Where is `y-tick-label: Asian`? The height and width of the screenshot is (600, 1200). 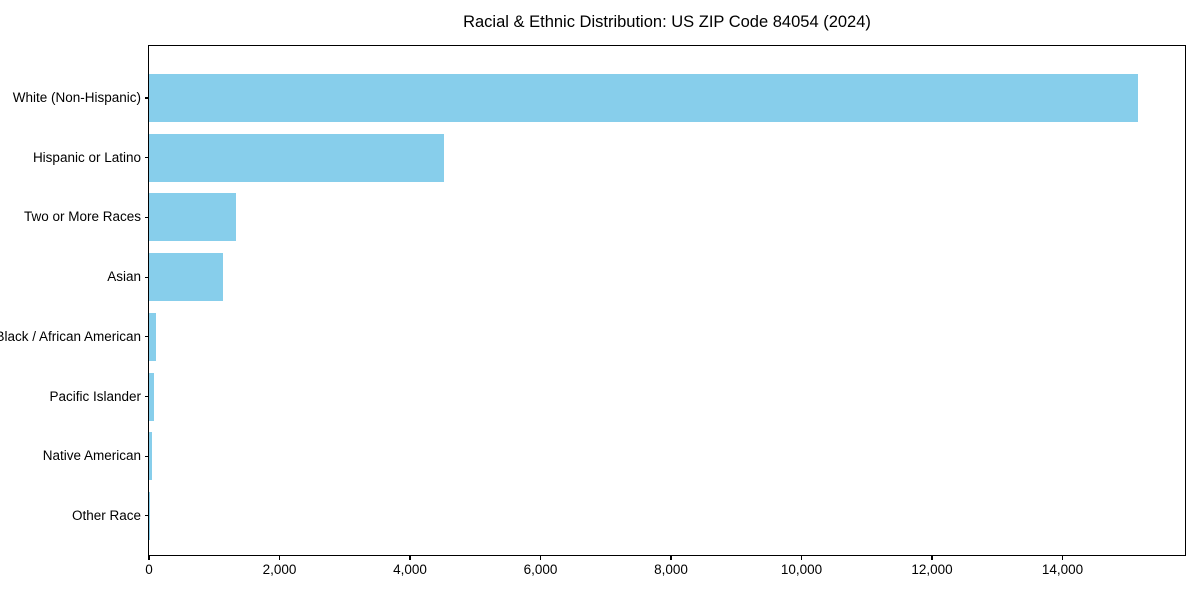 y-tick-label: Asian is located at coordinates (124, 277).